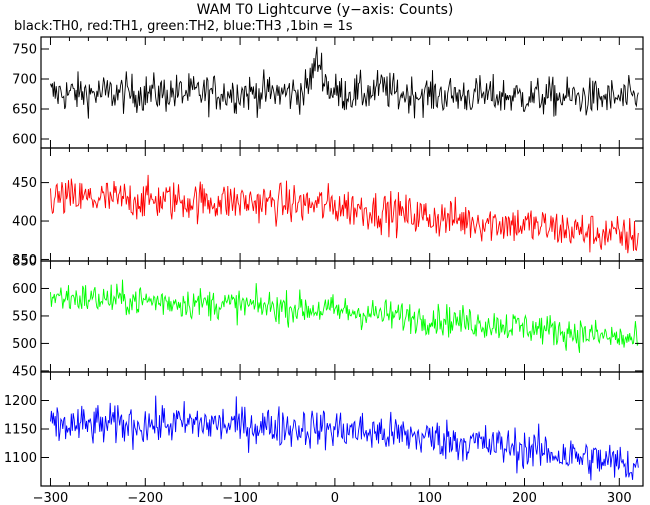  What do you see at coordinates (429, 498) in the screenshot?
I see `x-tick-label: 100` at bounding box center [429, 498].